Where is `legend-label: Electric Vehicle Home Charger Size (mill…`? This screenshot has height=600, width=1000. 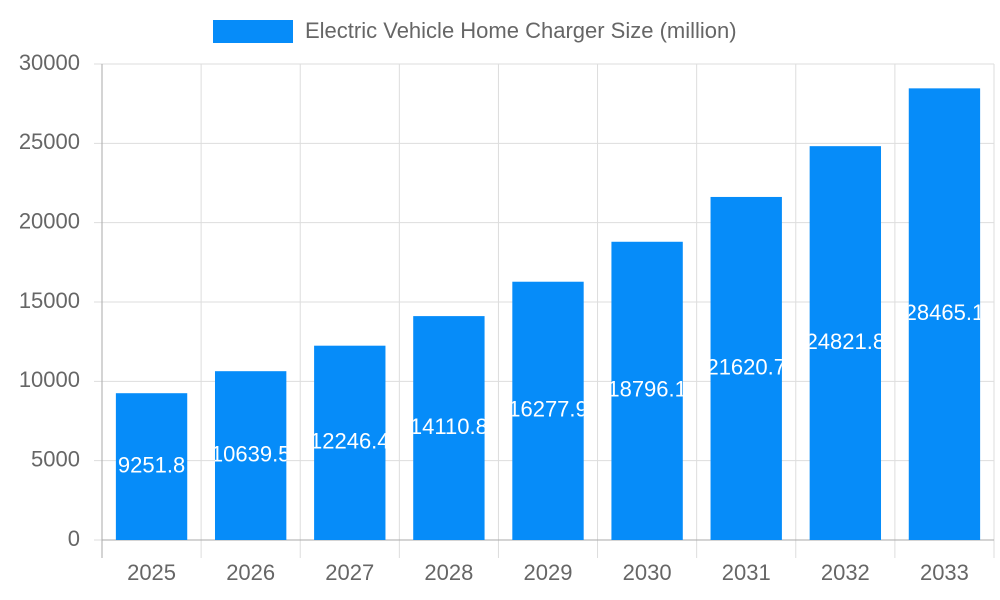
legend-label: Electric Vehicle Home Charger Size (mill… is located at coordinates (521, 30).